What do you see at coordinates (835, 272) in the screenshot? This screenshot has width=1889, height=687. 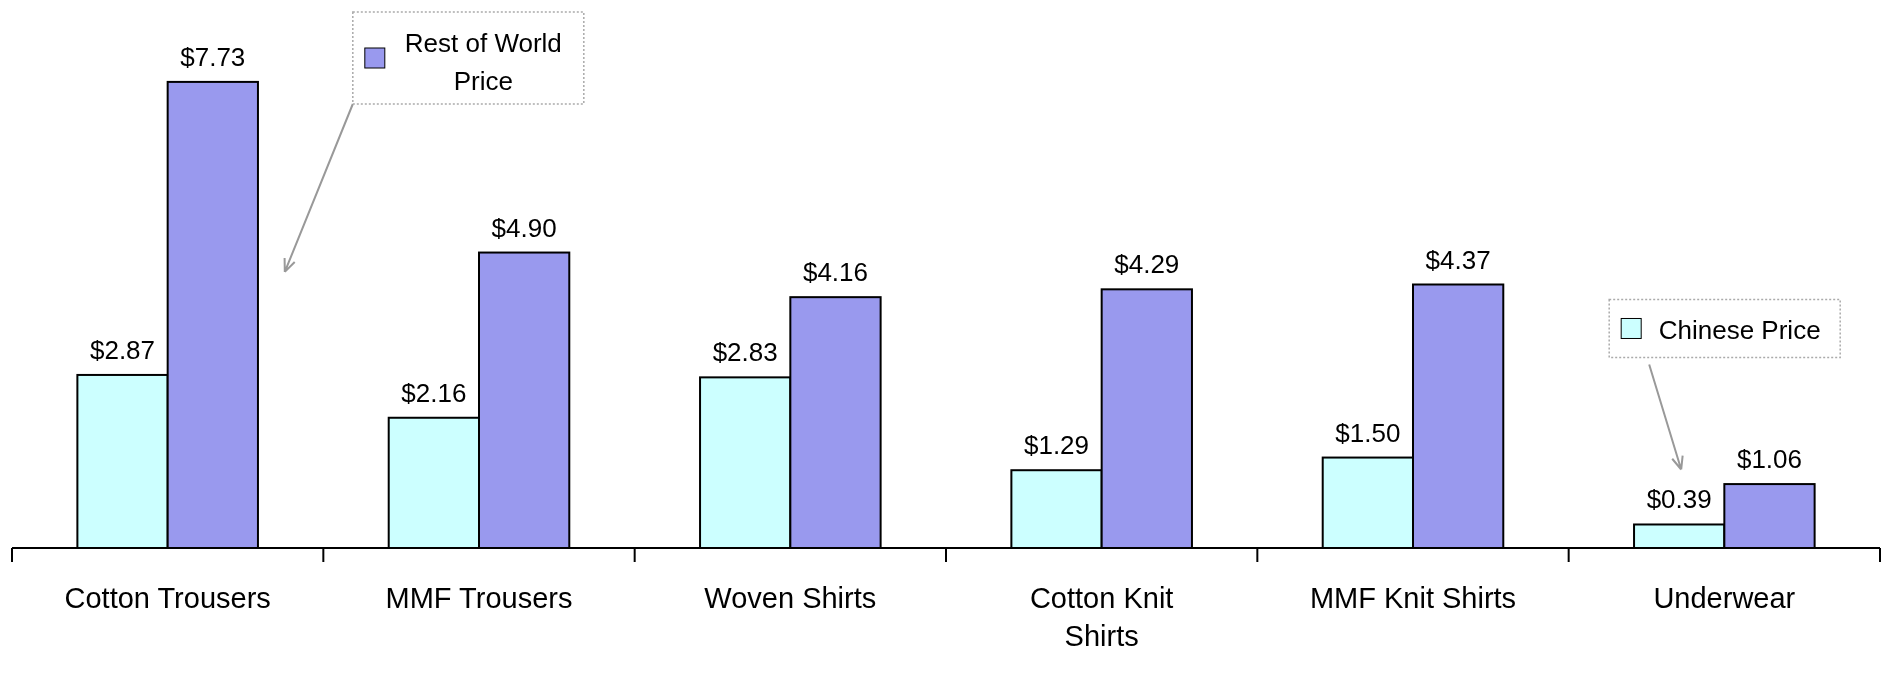 I see `data-label: $4.16` at bounding box center [835, 272].